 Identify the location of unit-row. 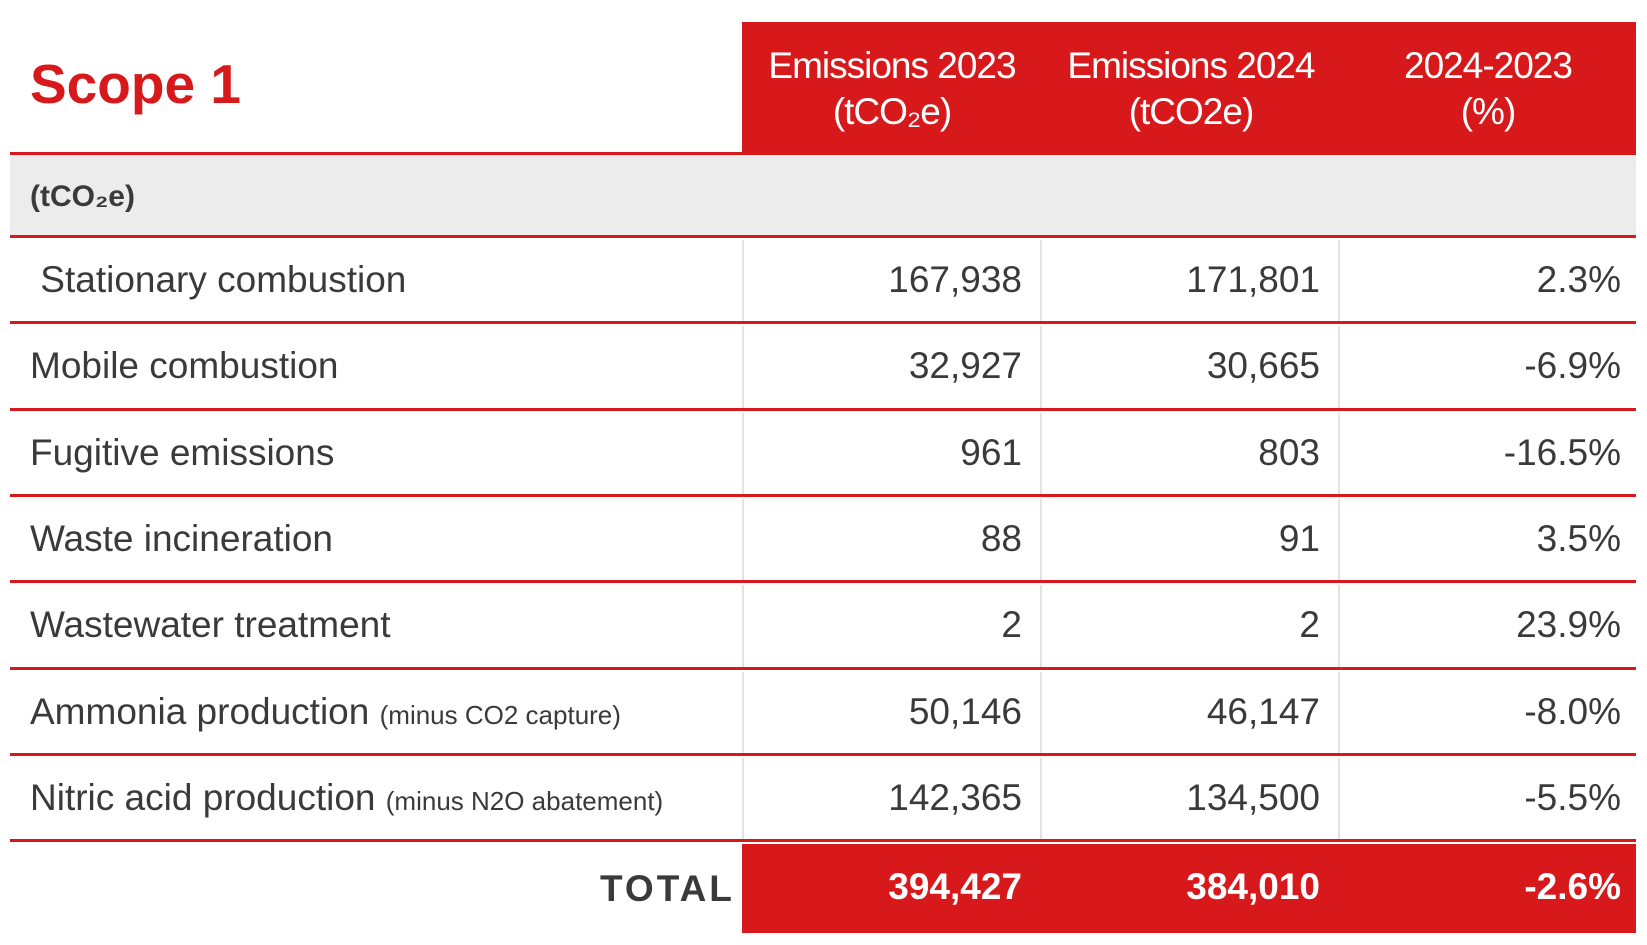
(823, 196).